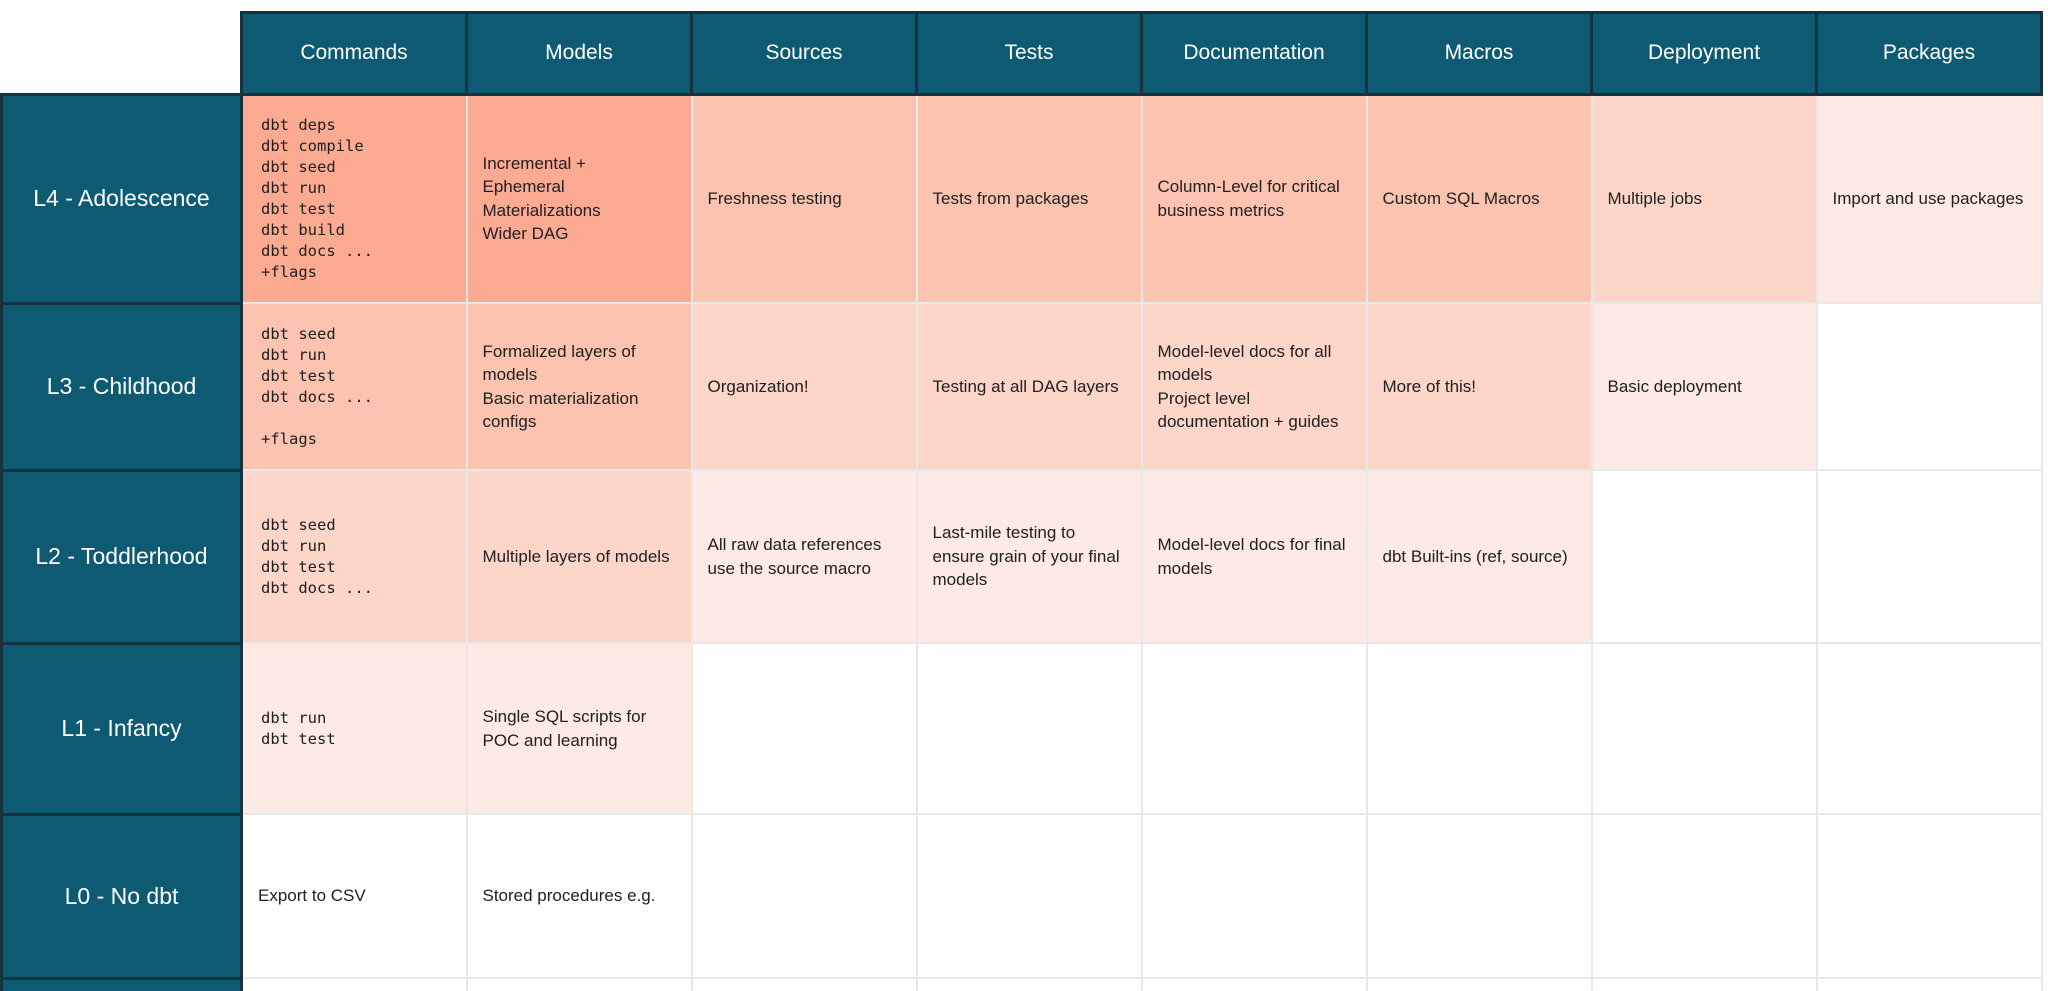 This screenshot has width=2048, height=991. I want to click on row-label-l2: L2 - Toddlerhood, so click(121, 556).